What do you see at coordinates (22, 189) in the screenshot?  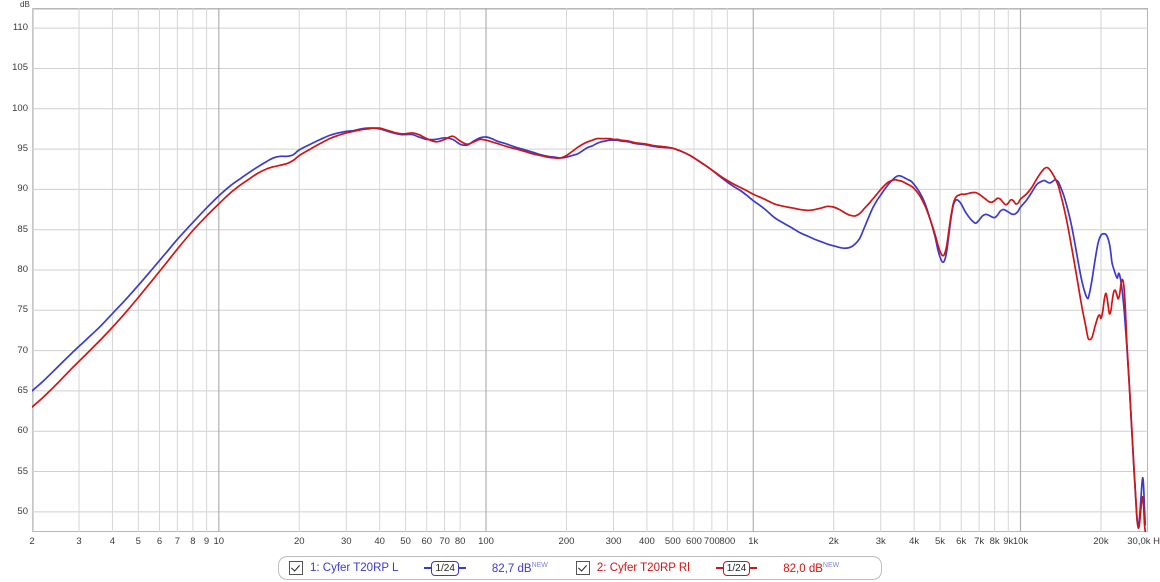 I see `y-tick-90: 90` at bounding box center [22, 189].